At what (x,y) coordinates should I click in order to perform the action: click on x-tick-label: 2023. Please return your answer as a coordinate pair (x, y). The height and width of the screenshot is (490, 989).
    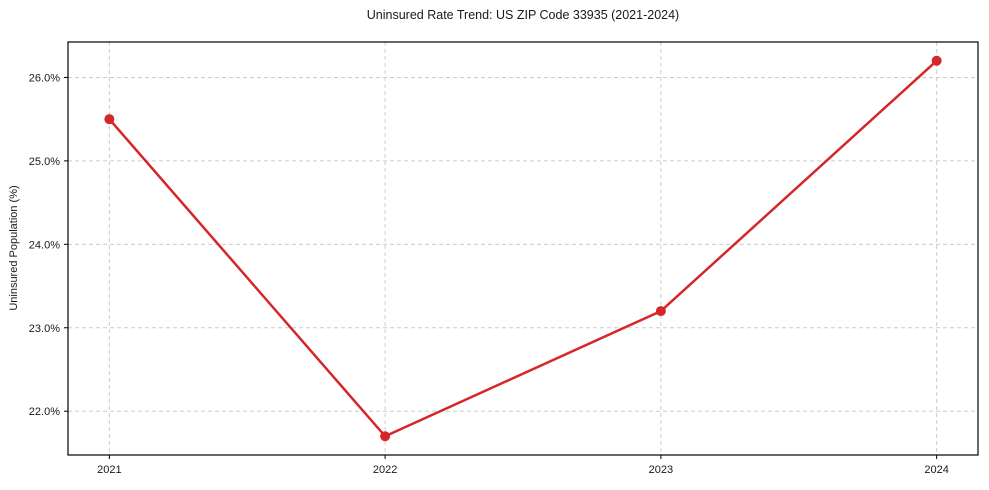
    Looking at the image, I should click on (661, 470).